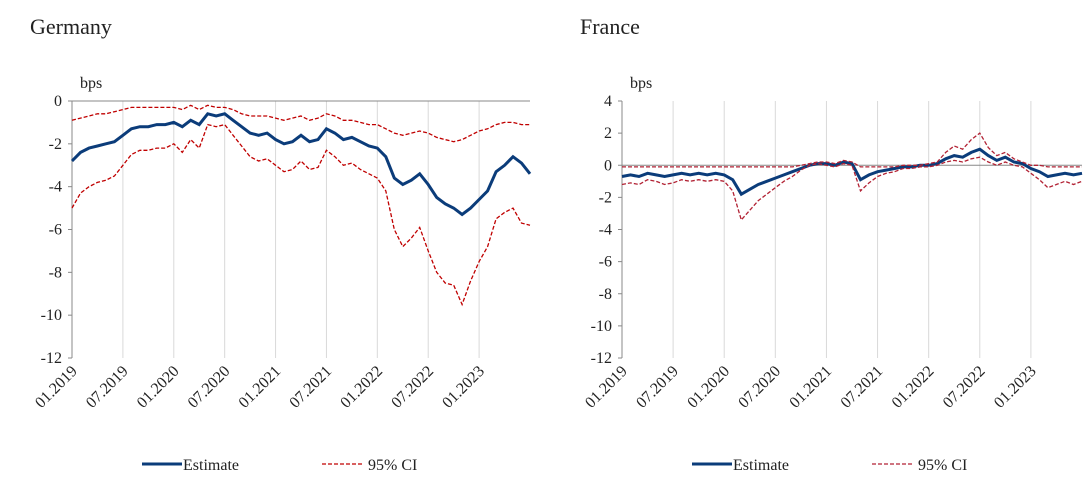 Image resolution: width=1085 pixels, height=483 pixels. Describe the element at coordinates (608, 133) in the screenshot. I see `y-tick-label: 2` at that location.